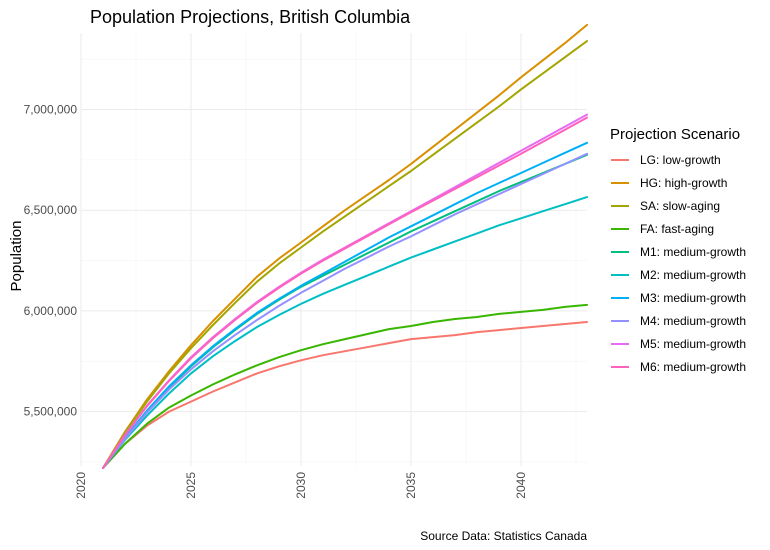 This screenshot has height=550, width=770. I want to click on caption: Source Data: Statistics Canada, so click(503, 536).